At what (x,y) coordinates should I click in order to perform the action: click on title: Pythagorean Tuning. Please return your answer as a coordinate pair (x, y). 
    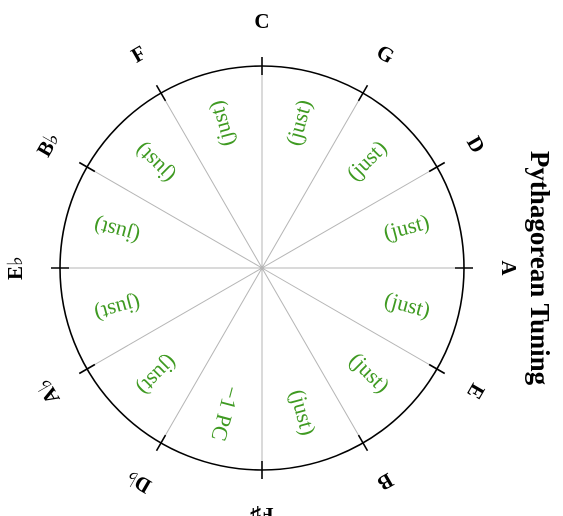
    Looking at the image, I should click on (540, 268).